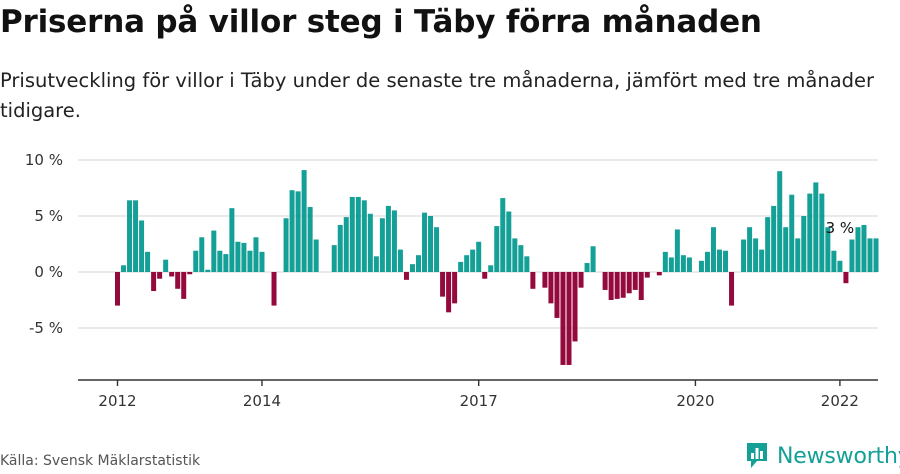 The image size is (900, 474). I want to click on x-tick-label: 2014, so click(262, 401).